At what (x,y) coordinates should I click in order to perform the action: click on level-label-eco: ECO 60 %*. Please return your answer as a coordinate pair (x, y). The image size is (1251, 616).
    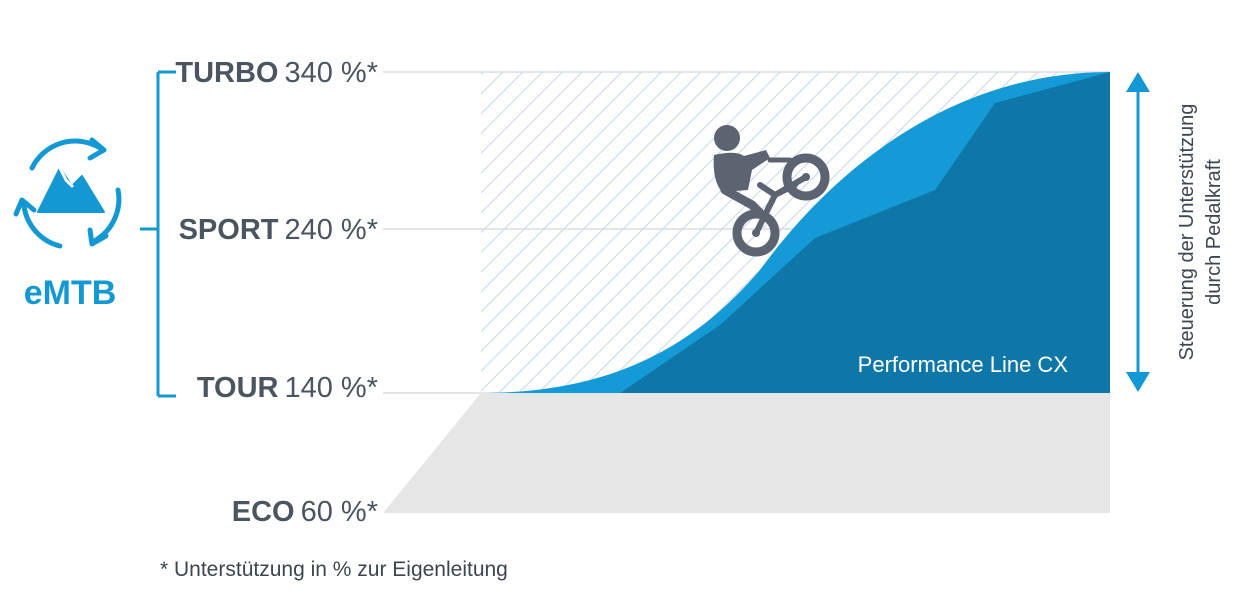
    Looking at the image, I should click on (305, 512).